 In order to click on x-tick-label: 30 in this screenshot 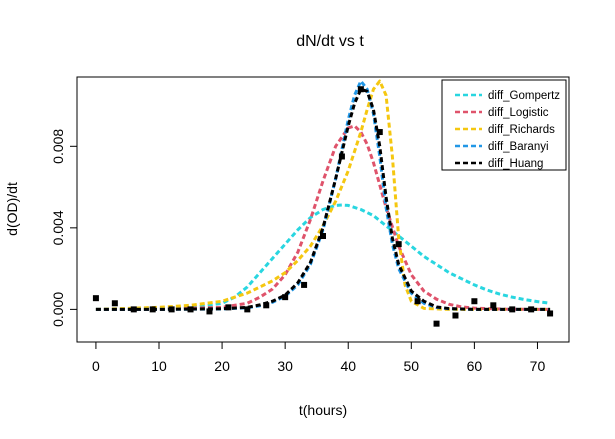, I will do `click(285, 366)`.